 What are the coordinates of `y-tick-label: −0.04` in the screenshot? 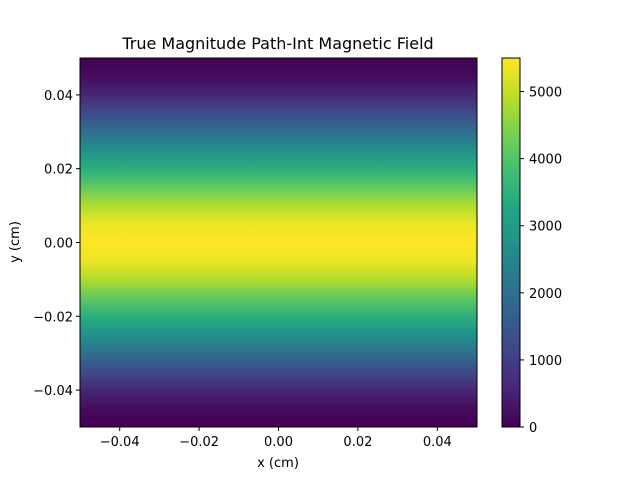 It's located at (53, 391).